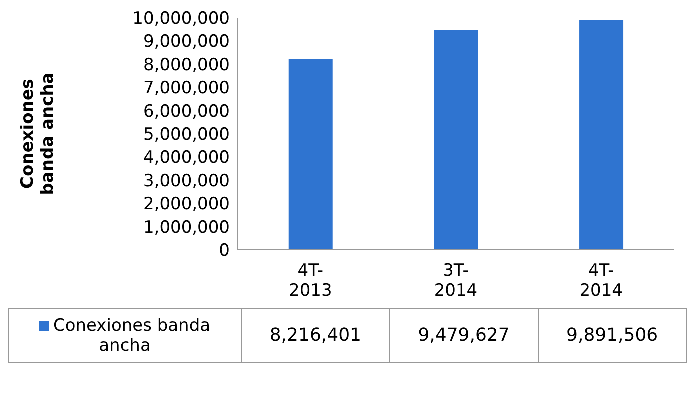 The image size is (692, 400). Describe the element at coordinates (186, 228) in the screenshot. I see `y-tick-label: 1,000,000` at that location.